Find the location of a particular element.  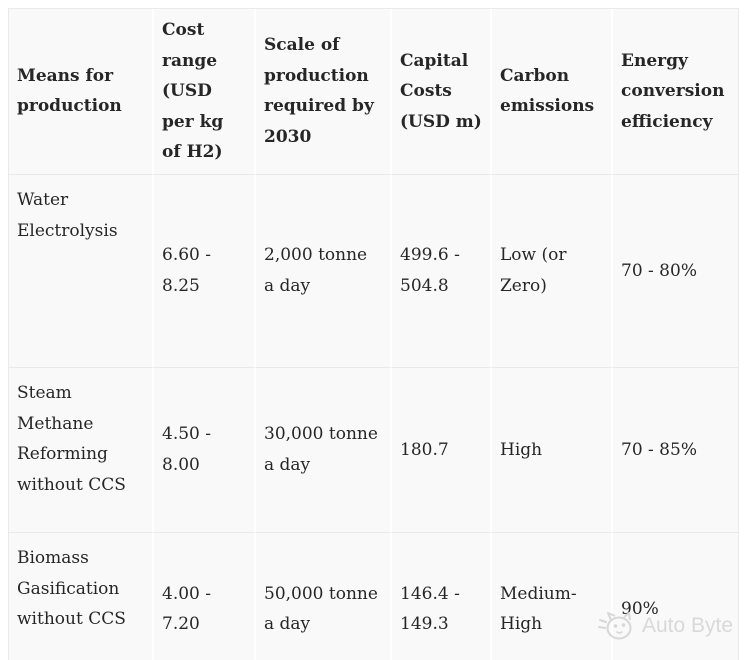

column-header-carbon-emissions: Carbon emissions is located at coordinates (552, 92).